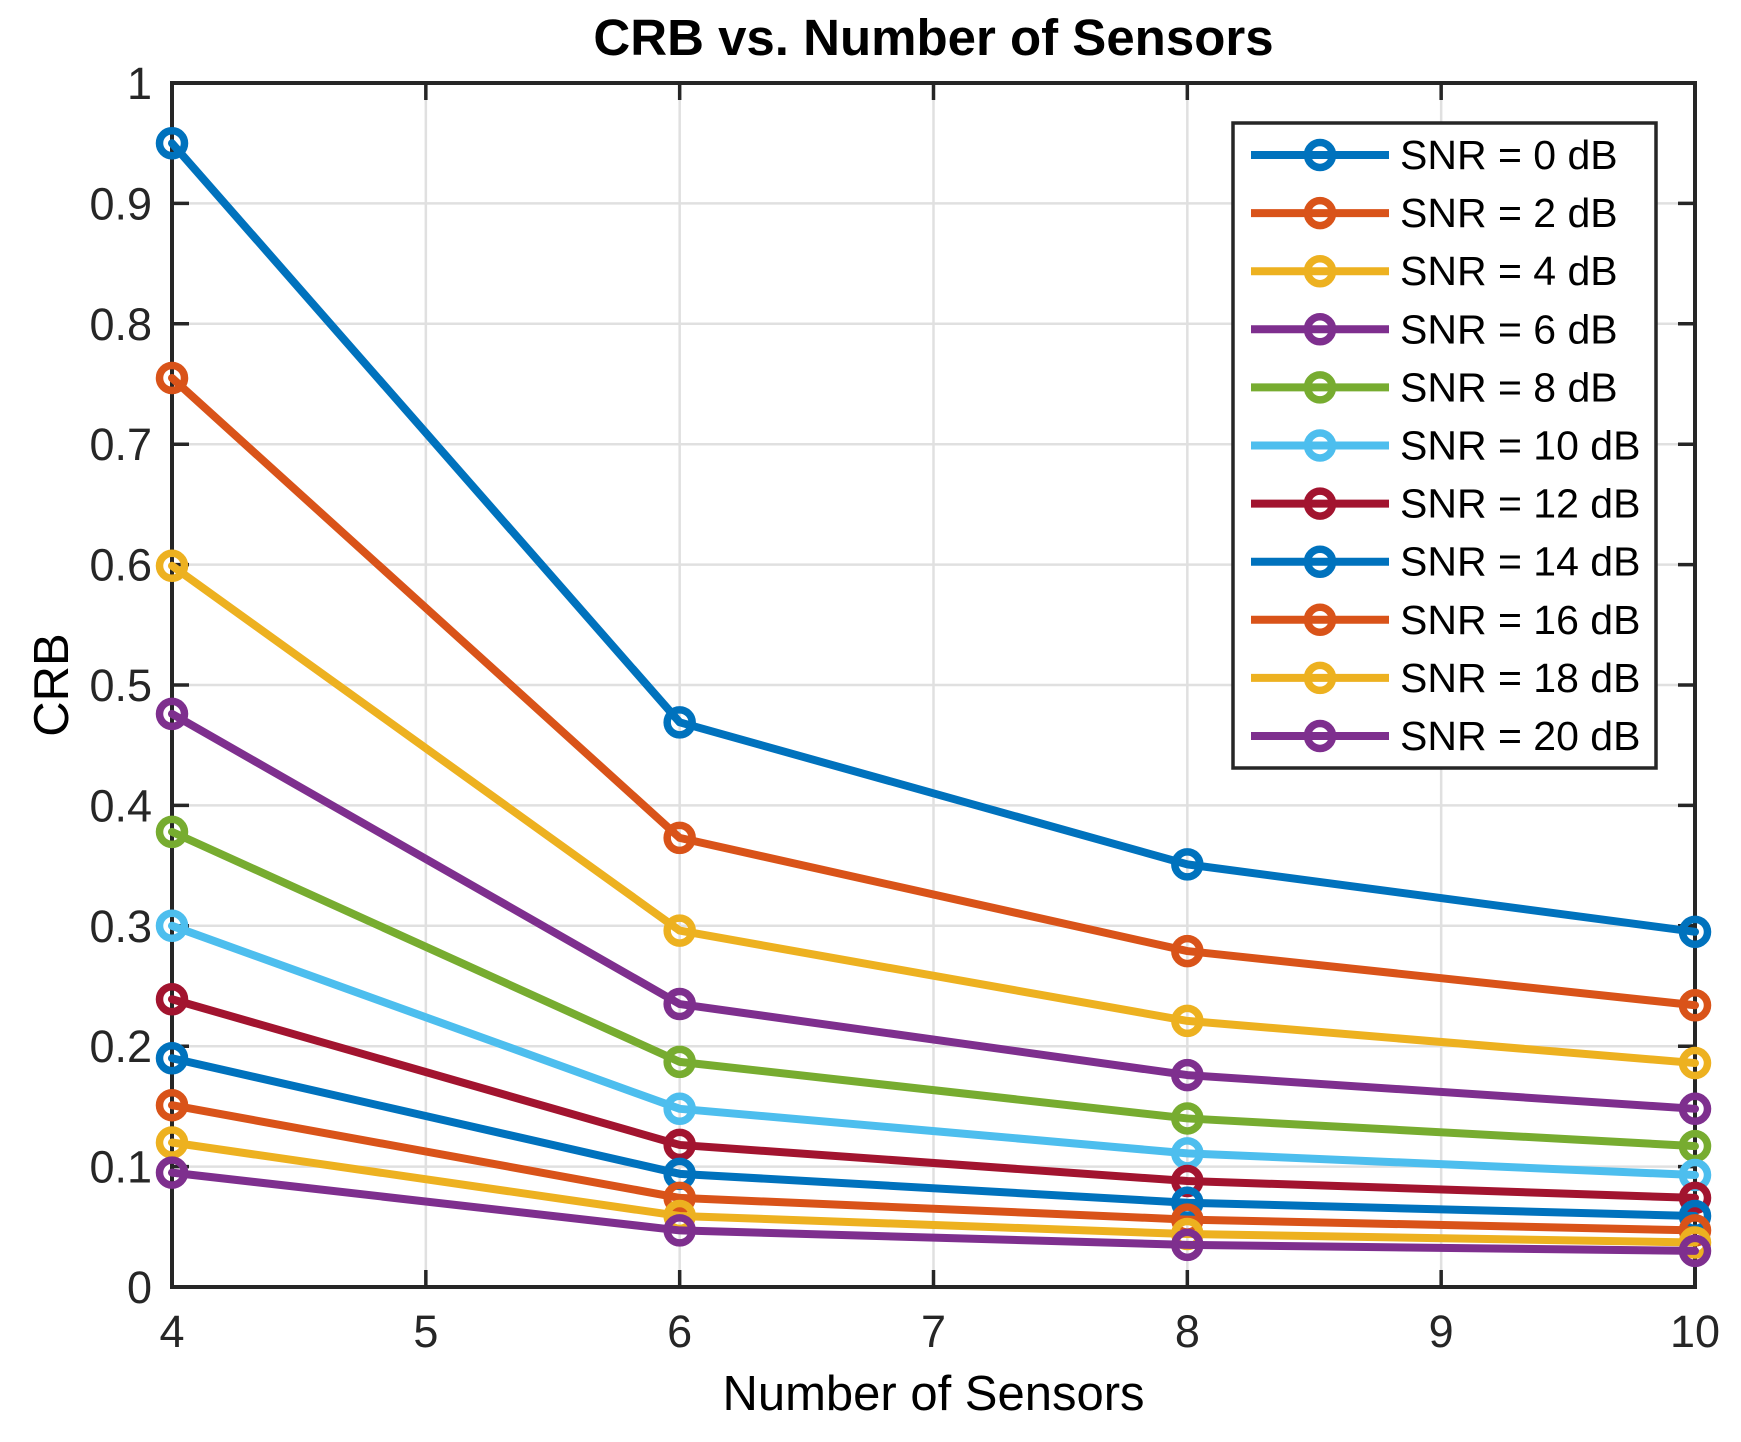  Describe the element at coordinates (1187, 1331) in the screenshot. I see `x-tick-label: 8` at that location.